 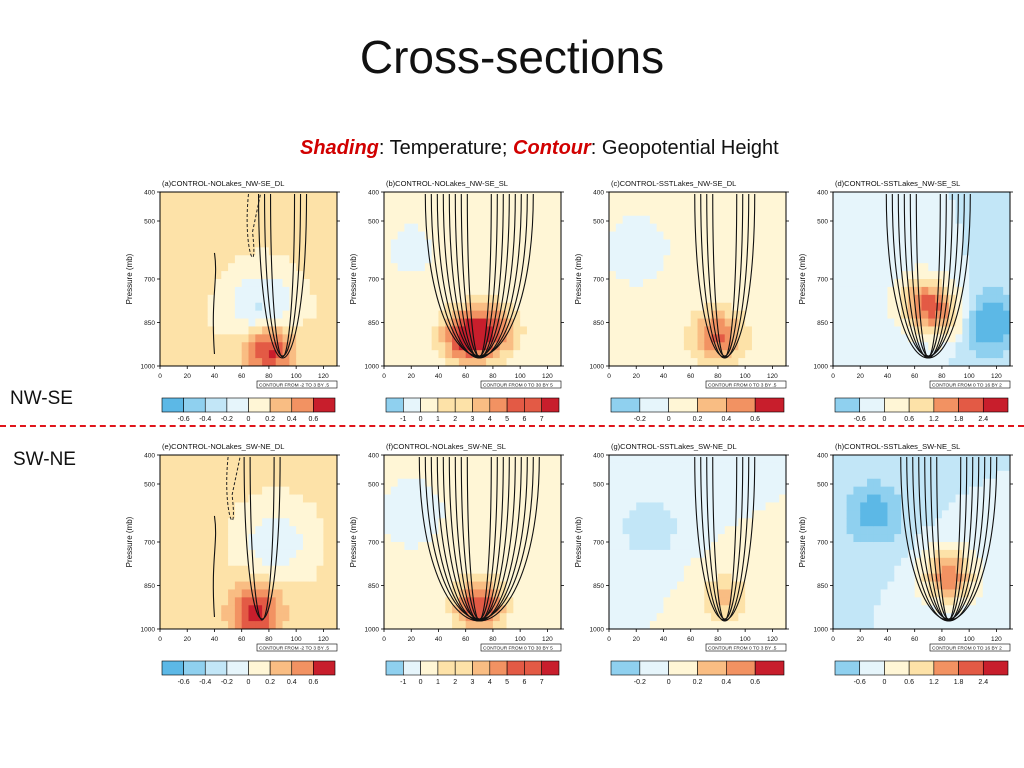 I want to click on colorbar-swatch, so click(x=769, y=668).